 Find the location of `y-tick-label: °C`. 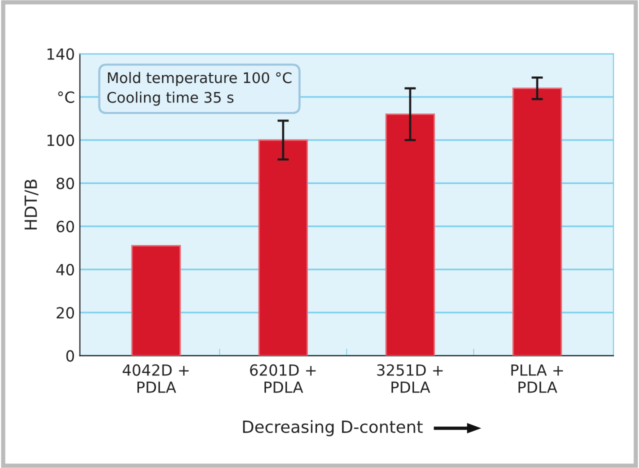

y-tick-label: °C is located at coordinates (66, 97).